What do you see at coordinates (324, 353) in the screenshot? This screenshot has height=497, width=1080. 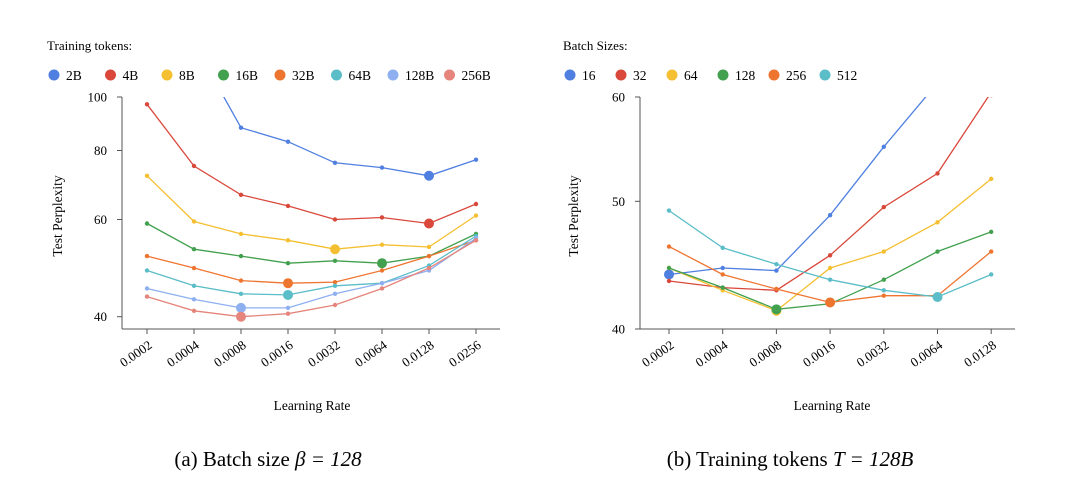 I see `x-tick-label-a-4: 0.0032` at bounding box center [324, 353].